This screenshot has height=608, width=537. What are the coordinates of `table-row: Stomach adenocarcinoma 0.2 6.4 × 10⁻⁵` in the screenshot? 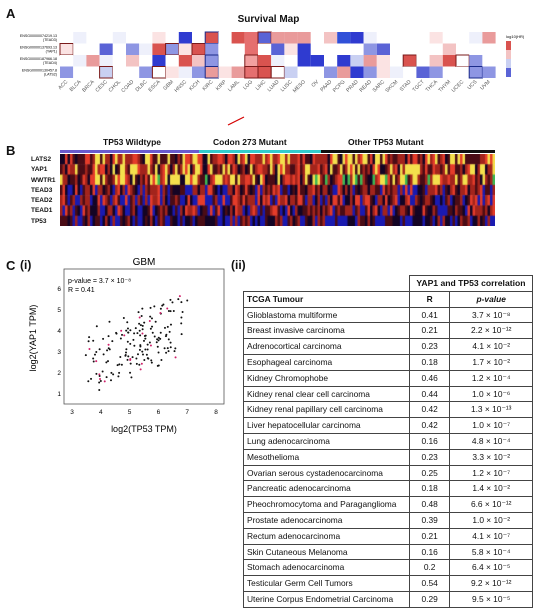 It's located at (388, 568).